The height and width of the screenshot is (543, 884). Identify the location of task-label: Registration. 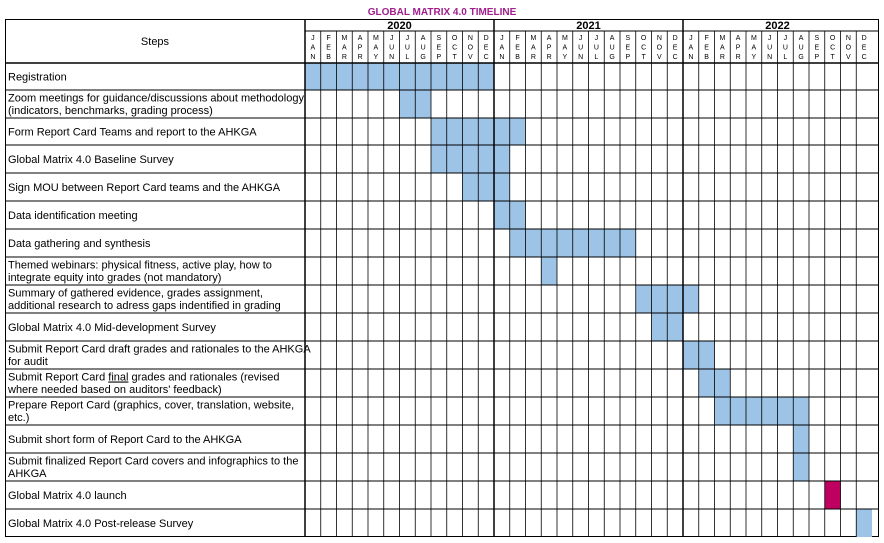
(37, 78).